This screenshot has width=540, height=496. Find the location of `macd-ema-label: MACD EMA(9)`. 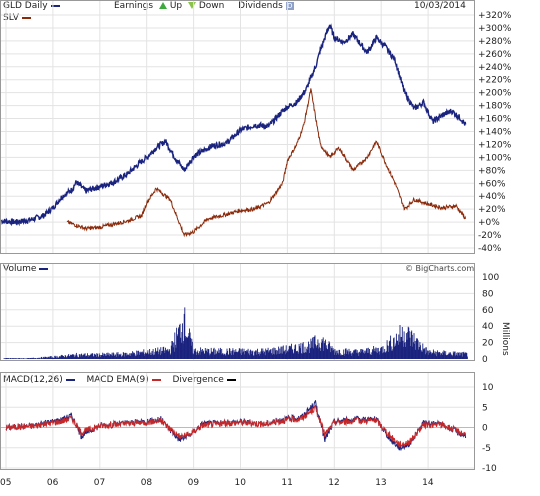

macd-ema-label: MACD EMA(9) is located at coordinates (117, 380).